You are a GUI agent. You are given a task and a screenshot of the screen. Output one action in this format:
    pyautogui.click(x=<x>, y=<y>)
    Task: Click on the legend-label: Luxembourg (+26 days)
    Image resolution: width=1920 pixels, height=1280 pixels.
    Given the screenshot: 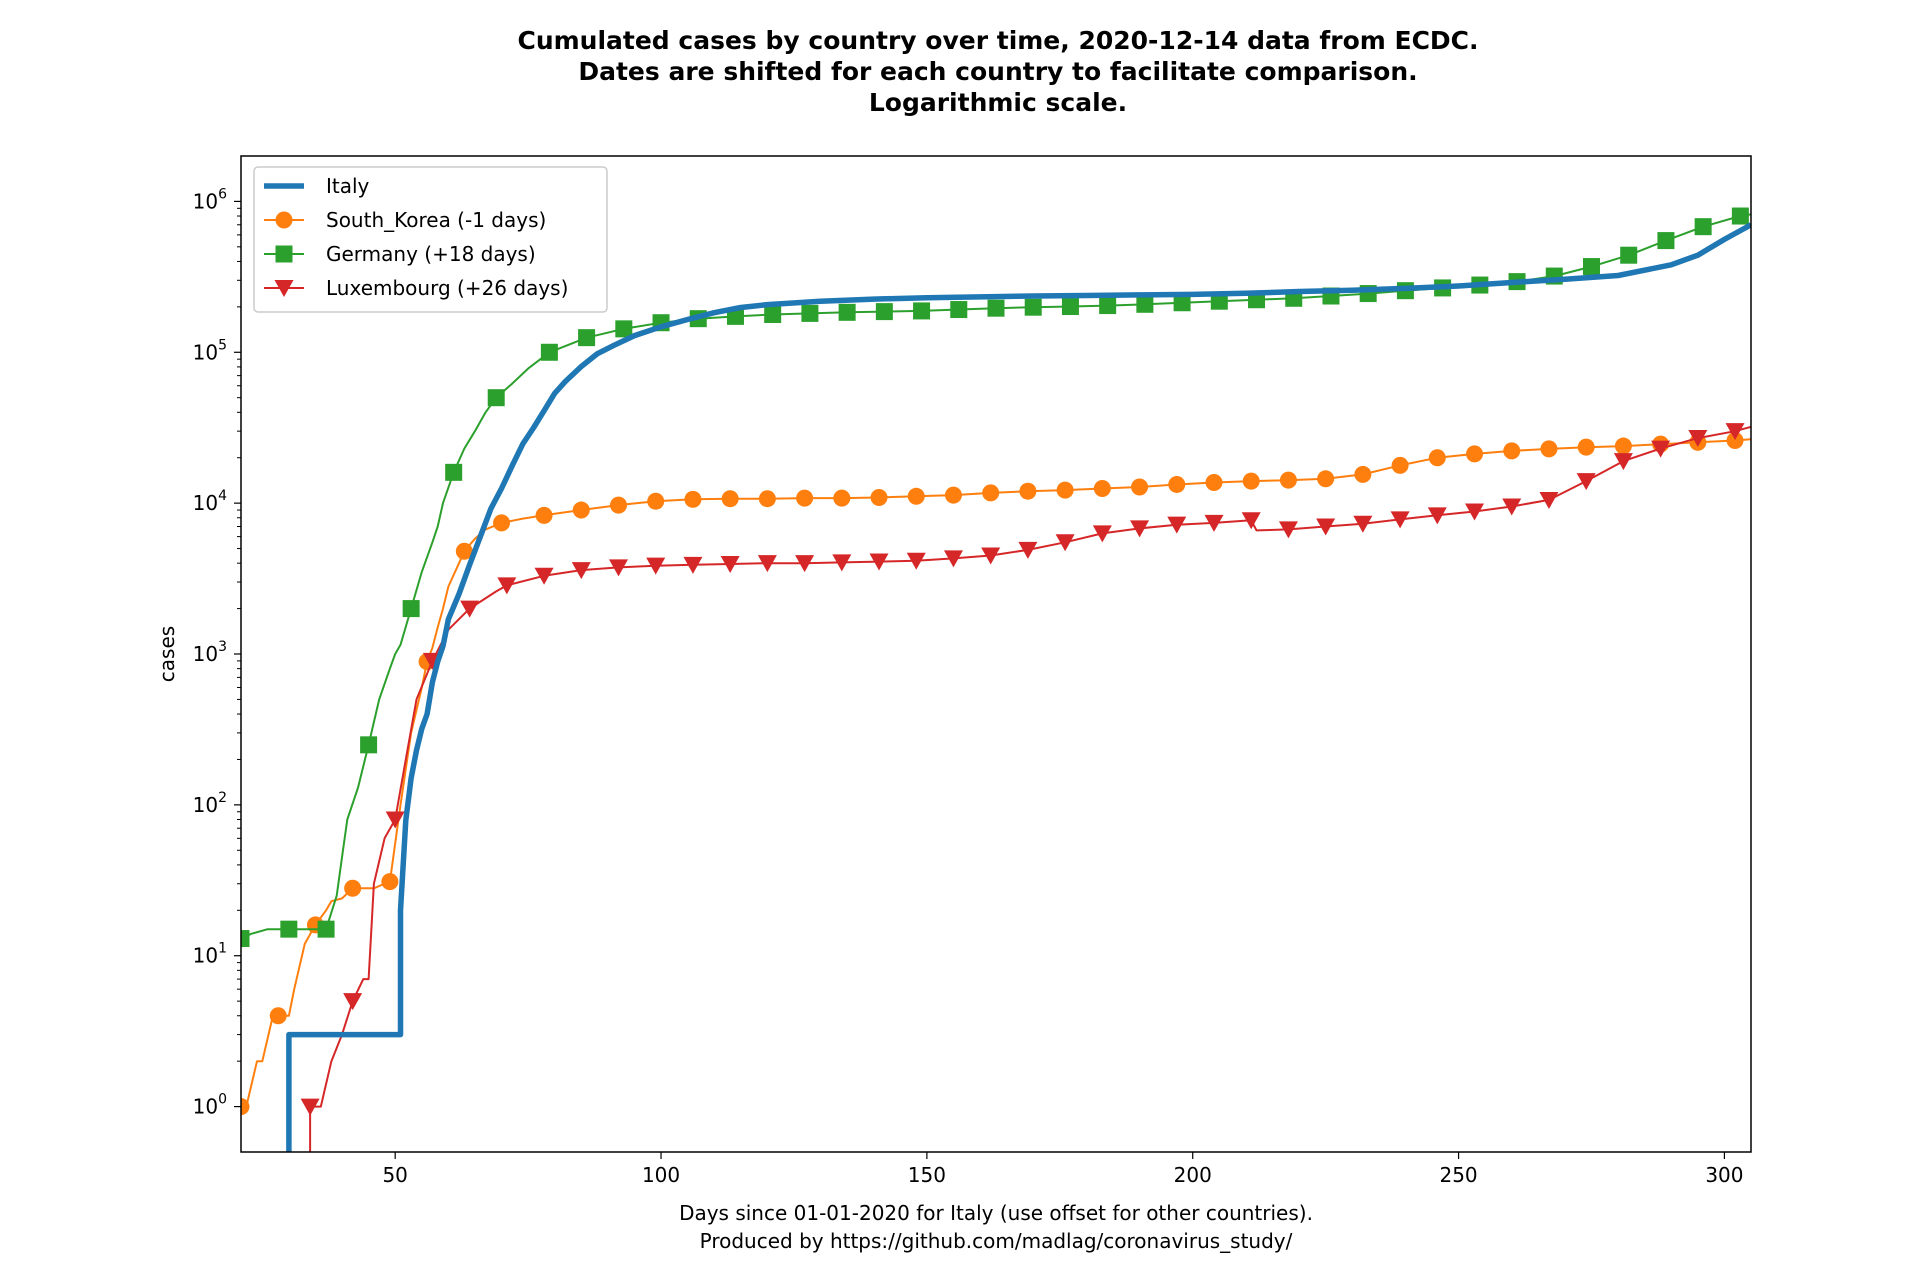 What is the action you would take?
    pyautogui.click(x=447, y=288)
    